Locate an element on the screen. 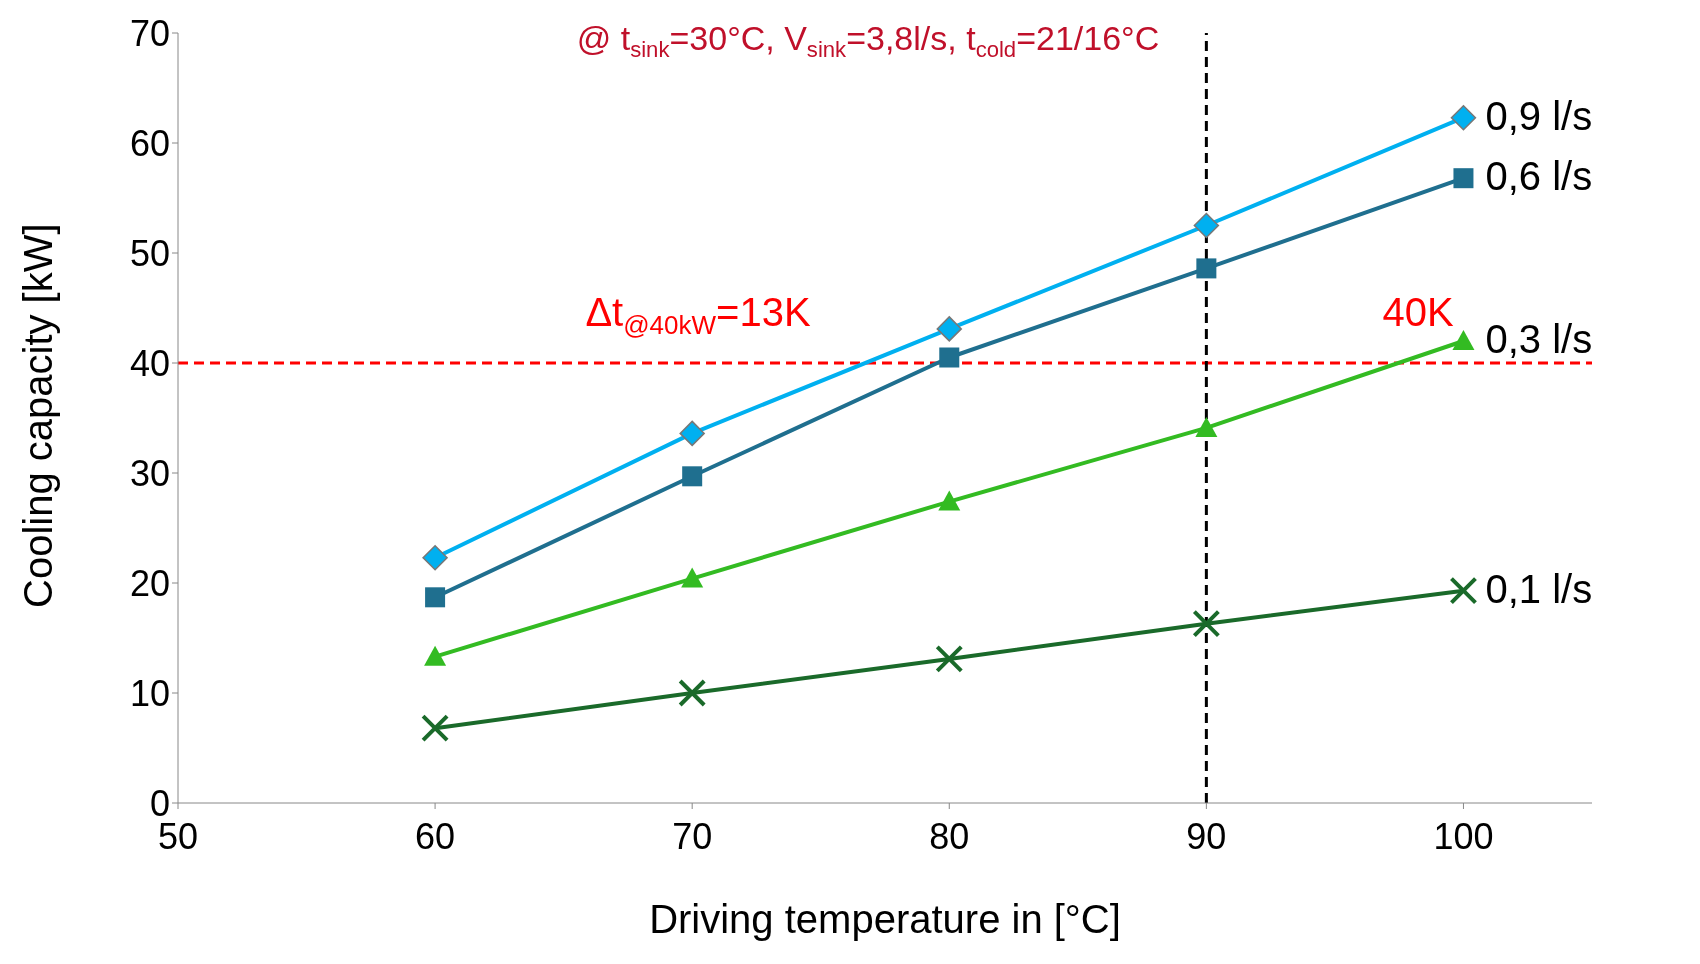  y-tick-label: 60 is located at coordinates (149, 143).